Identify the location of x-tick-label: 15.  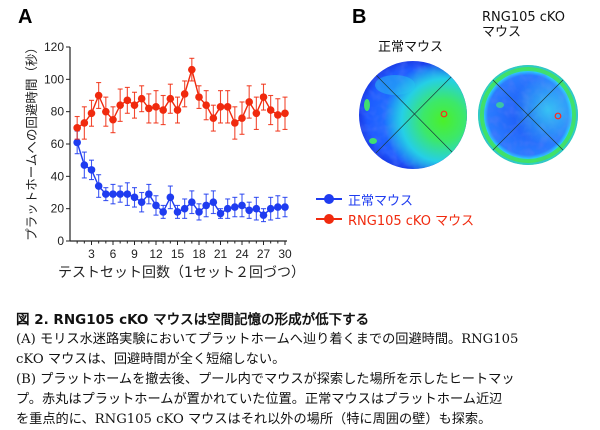
(178, 254).